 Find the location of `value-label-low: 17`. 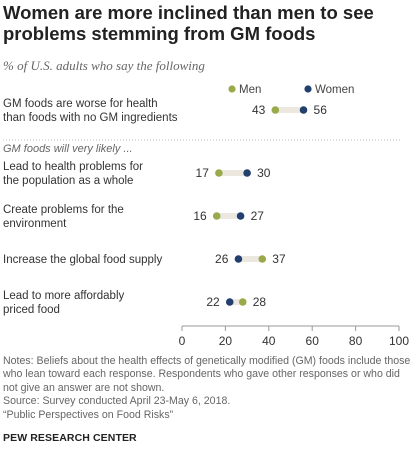

value-label-low: 17 is located at coordinates (203, 173).